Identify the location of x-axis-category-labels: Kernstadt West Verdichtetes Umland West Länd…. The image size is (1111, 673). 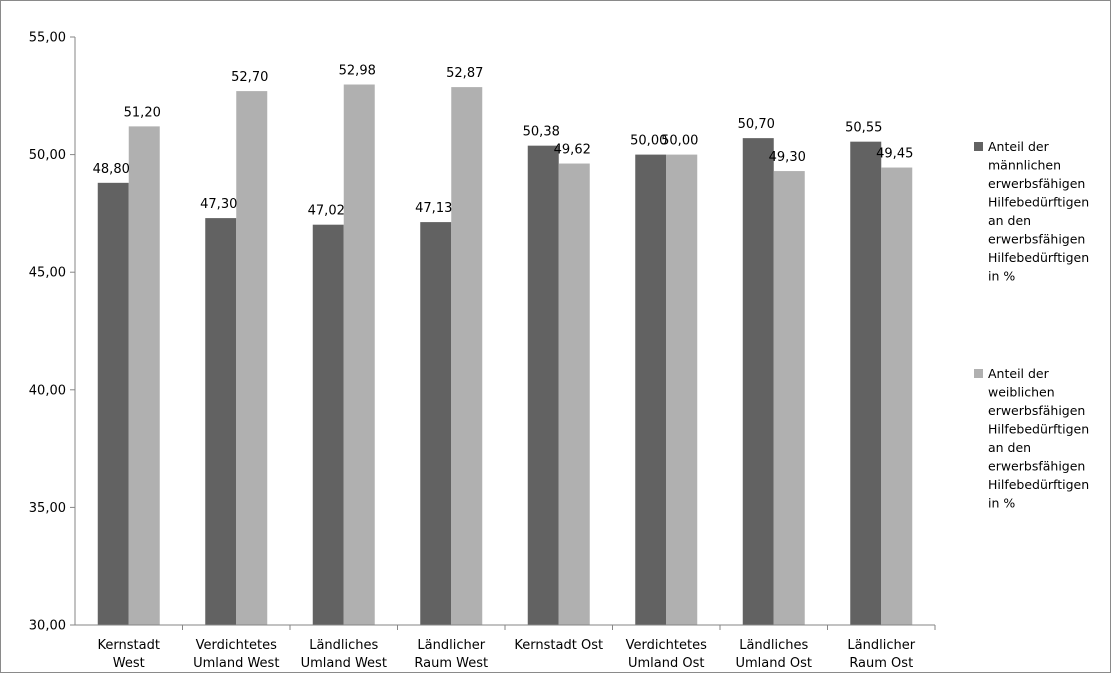
(517, 648).